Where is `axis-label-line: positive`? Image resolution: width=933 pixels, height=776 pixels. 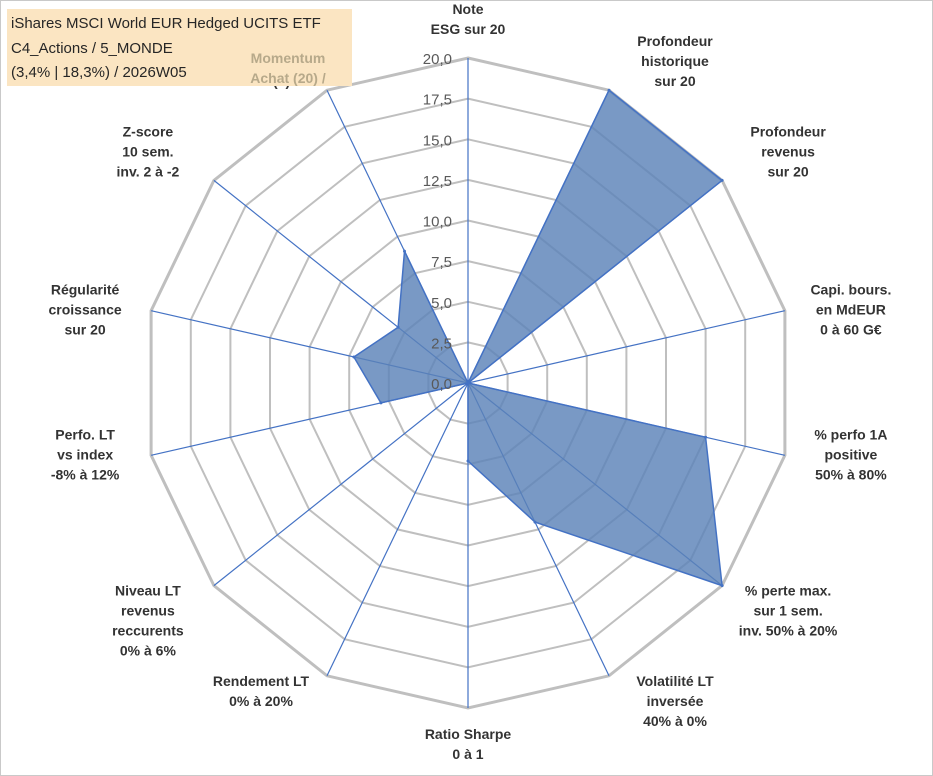 axis-label-line: positive is located at coordinates (850, 454).